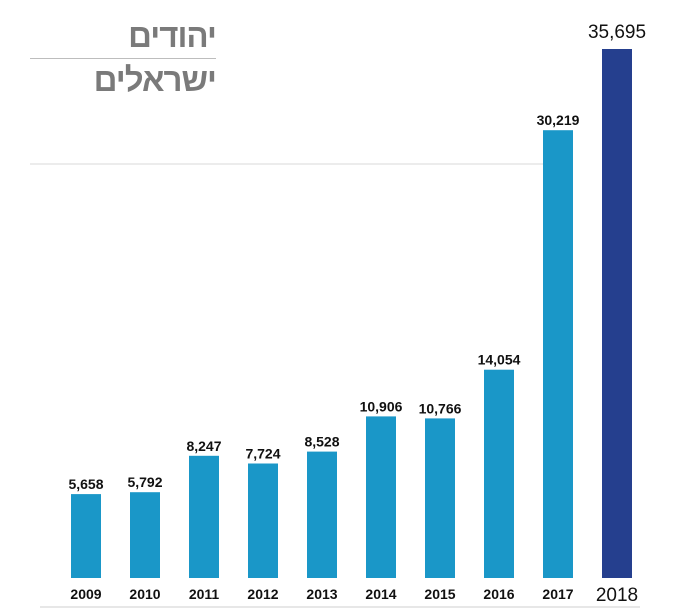 This screenshot has height=609, width=697. What do you see at coordinates (558, 120) in the screenshot?
I see `value-label-2017: 30,219` at bounding box center [558, 120].